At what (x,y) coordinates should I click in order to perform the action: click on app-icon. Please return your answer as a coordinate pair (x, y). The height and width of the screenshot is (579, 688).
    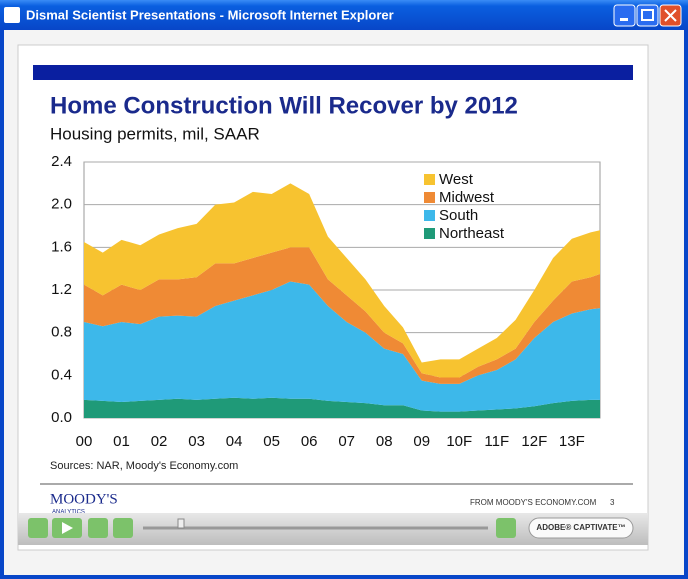
    Looking at the image, I should click on (12, 15).